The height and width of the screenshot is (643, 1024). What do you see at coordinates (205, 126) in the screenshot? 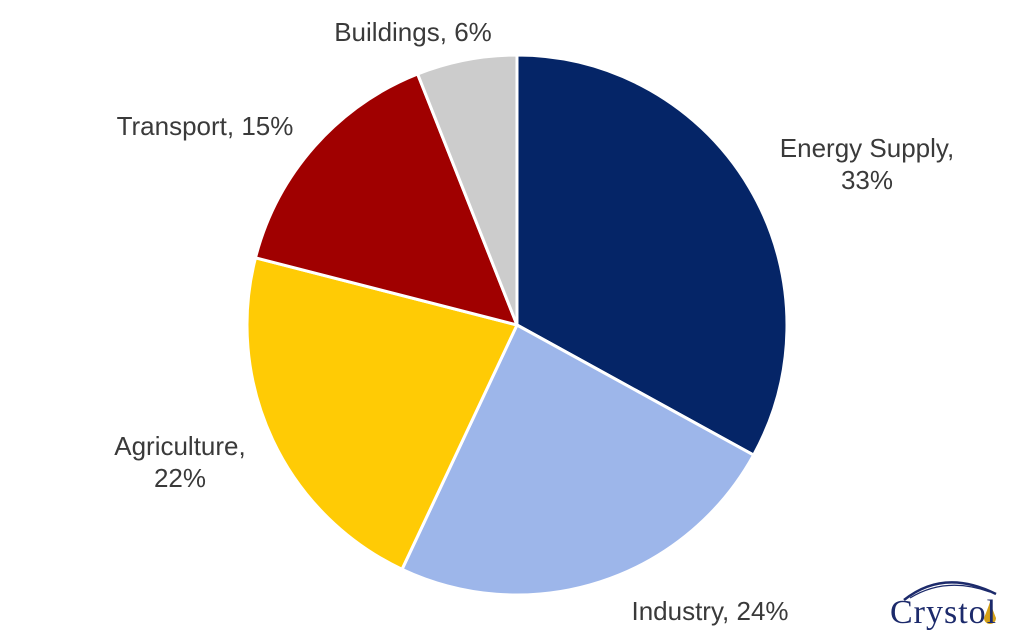
I see `label-transport: Transport, 15%` at bounding box center [205, 126].